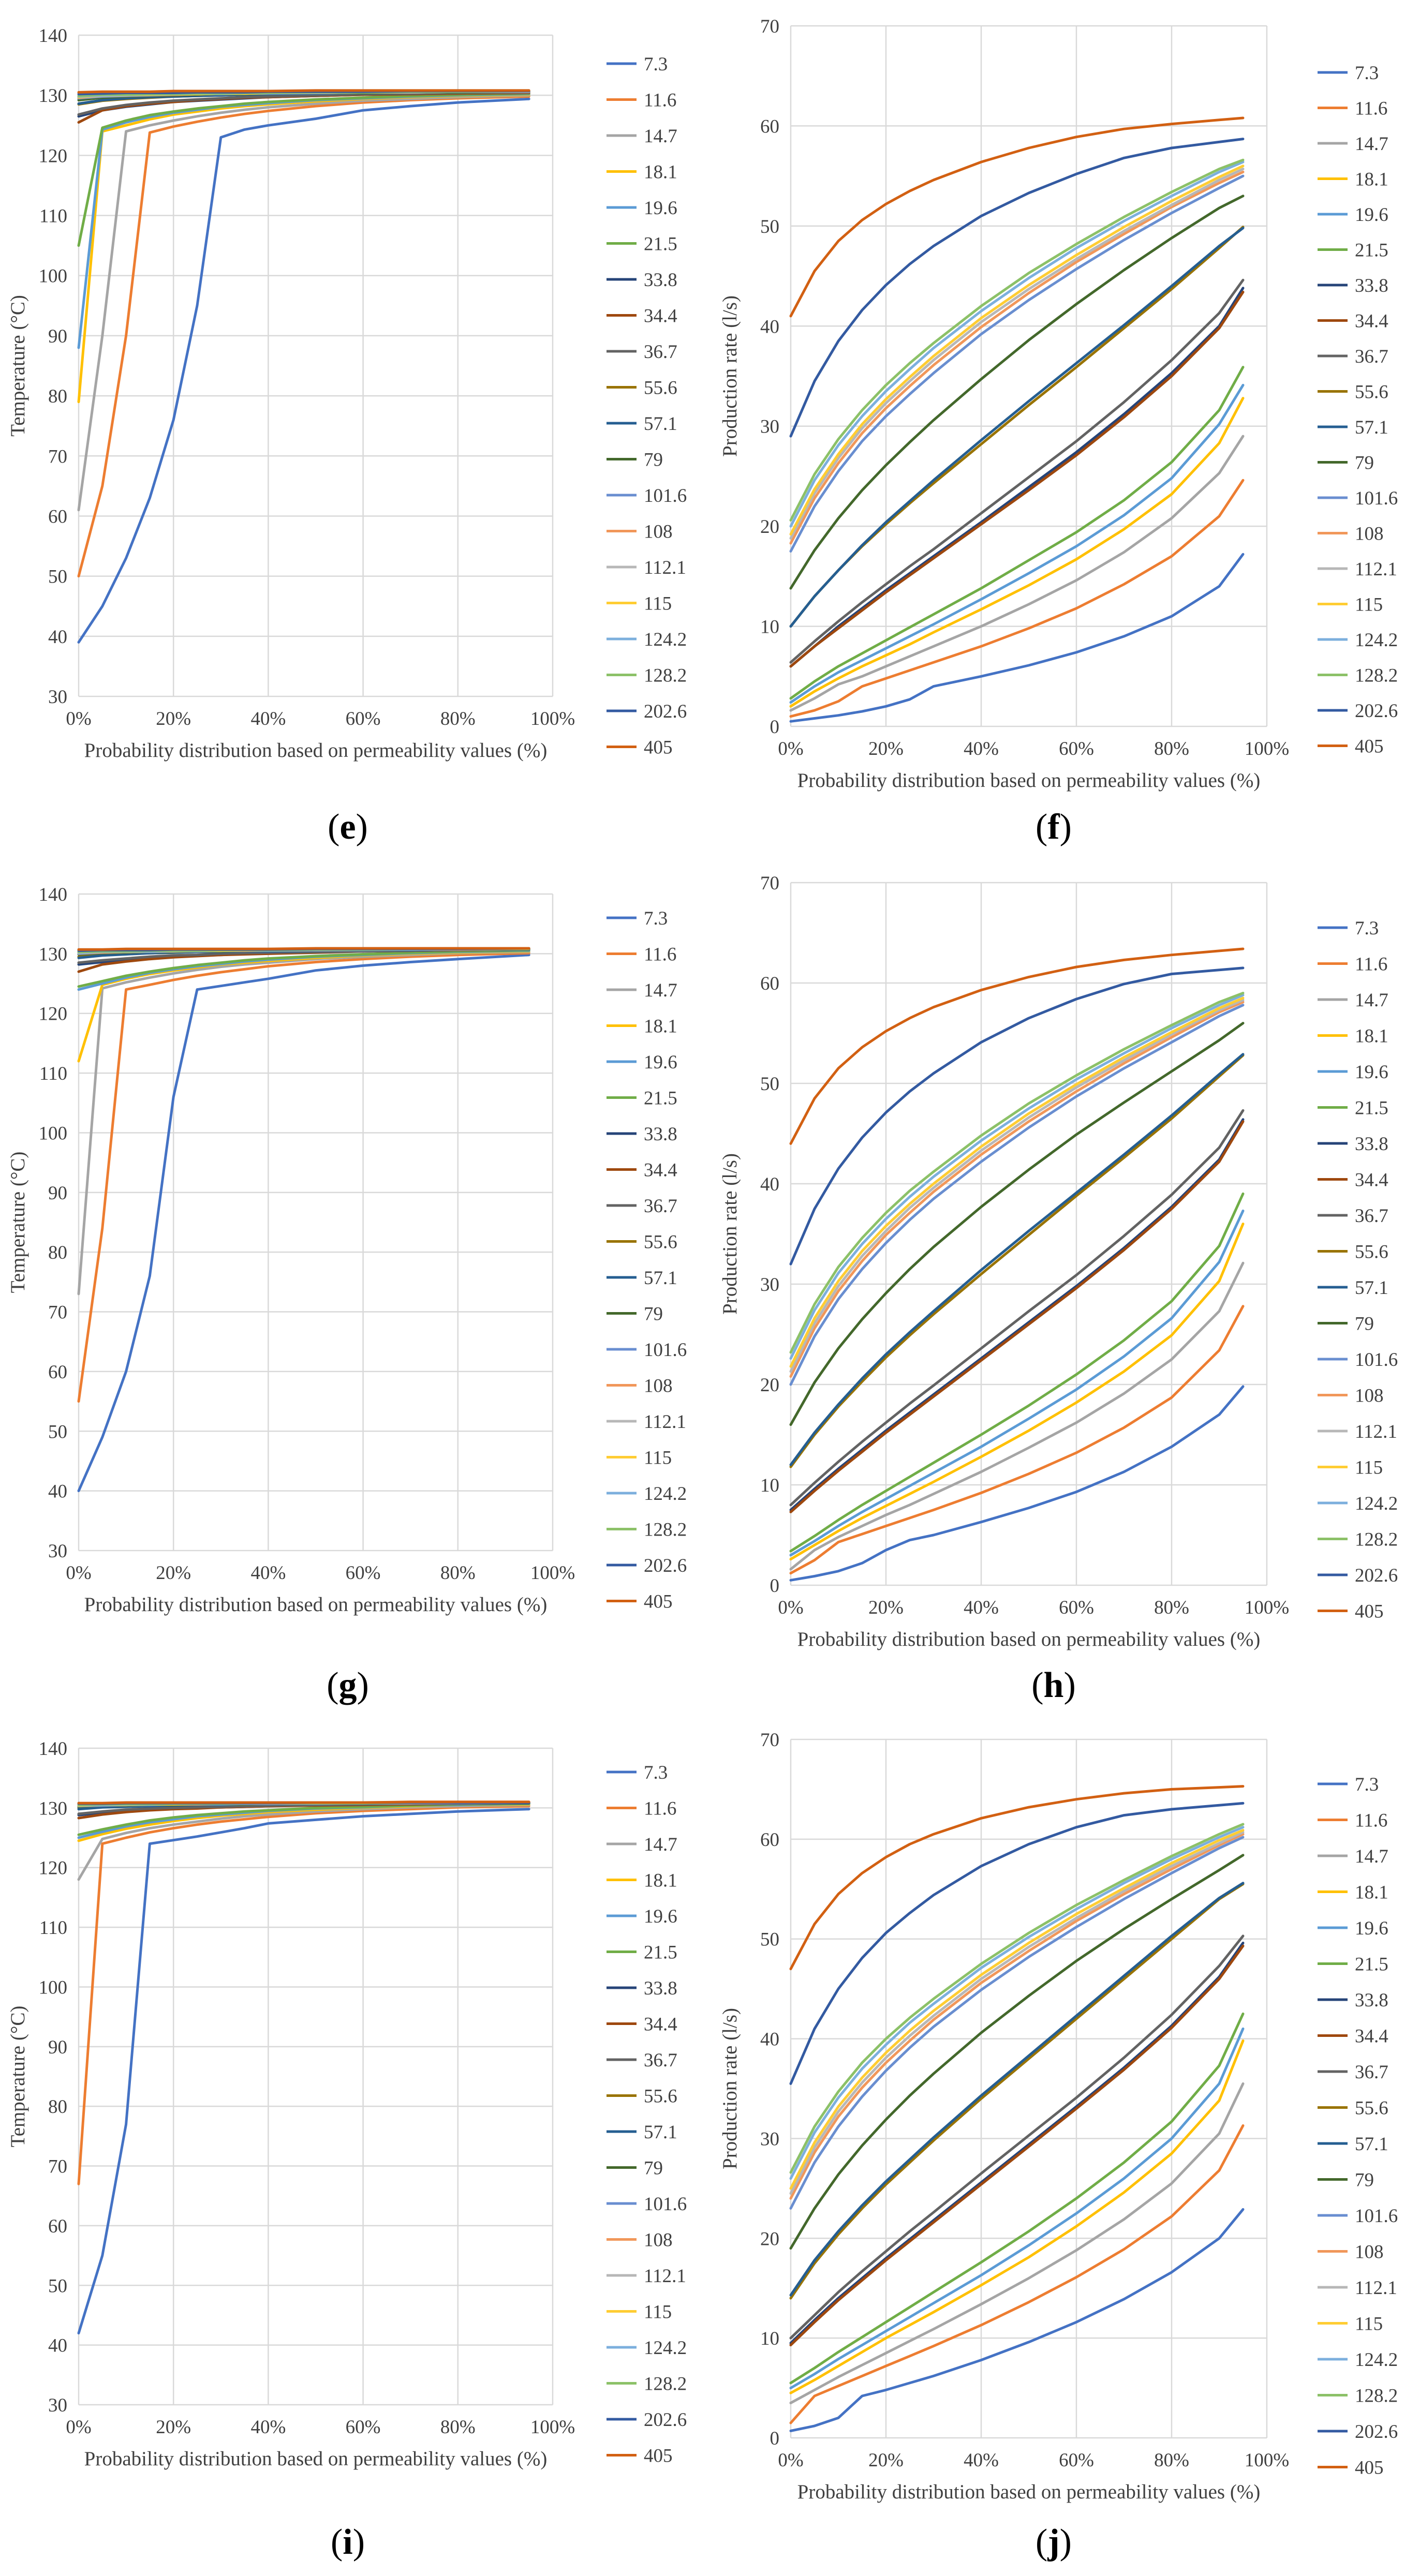  I want to click on y-tick-label: 40, so click(58, 637).